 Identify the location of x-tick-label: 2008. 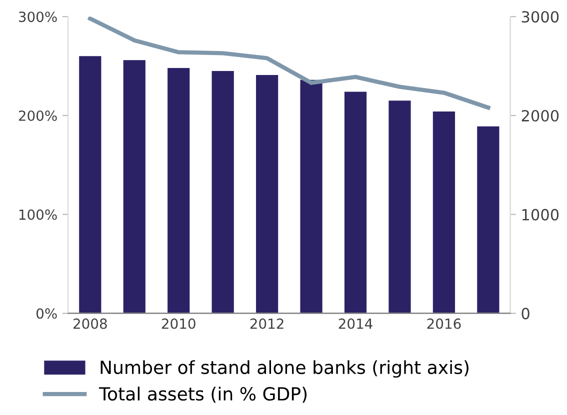
(90, 323).